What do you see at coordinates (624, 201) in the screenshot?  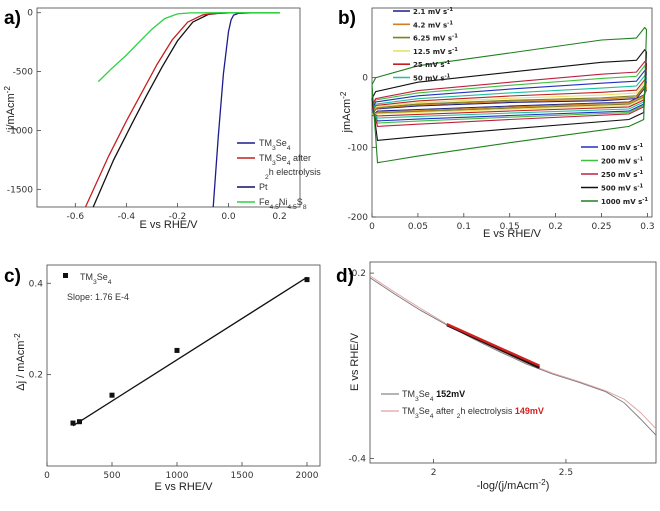 I see `panel-b-legend-label: 1000 mV s-1` at bounding box center [624, 201].